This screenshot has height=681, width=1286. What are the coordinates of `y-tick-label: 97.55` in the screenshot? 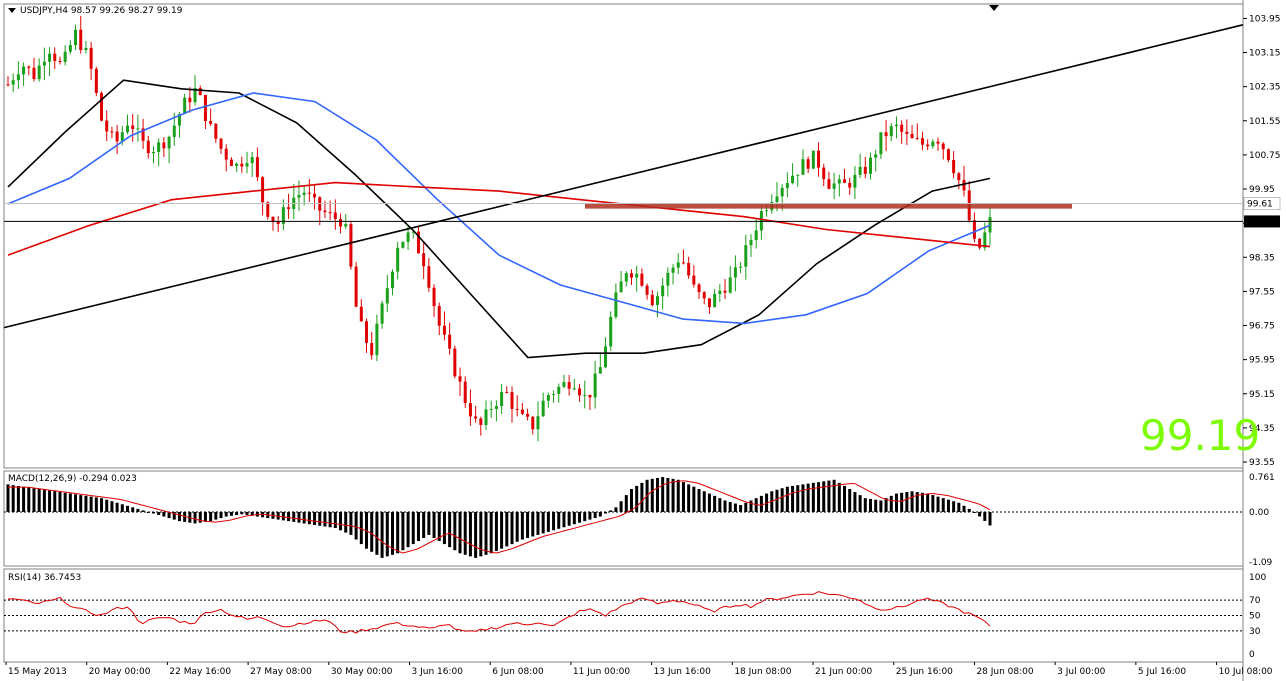 It's located at (1262, 292).